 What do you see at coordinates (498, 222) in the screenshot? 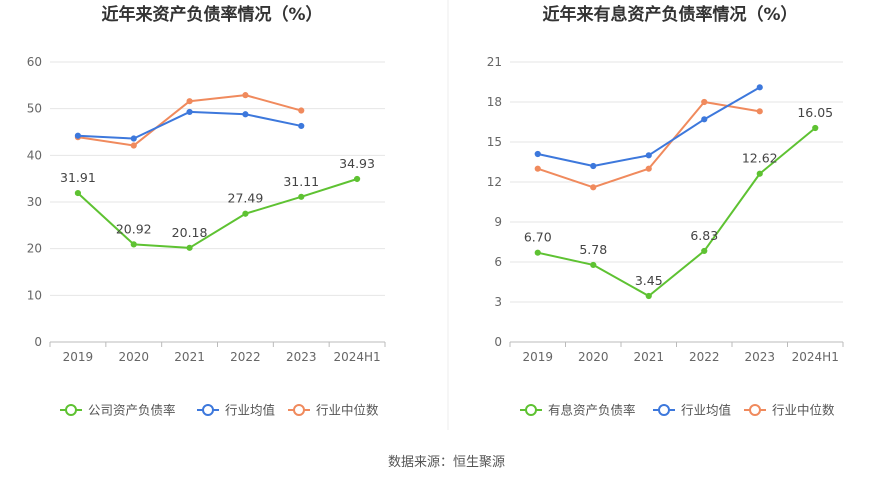
I see `y-tick-label: 9` at bounding box center [498, 222].